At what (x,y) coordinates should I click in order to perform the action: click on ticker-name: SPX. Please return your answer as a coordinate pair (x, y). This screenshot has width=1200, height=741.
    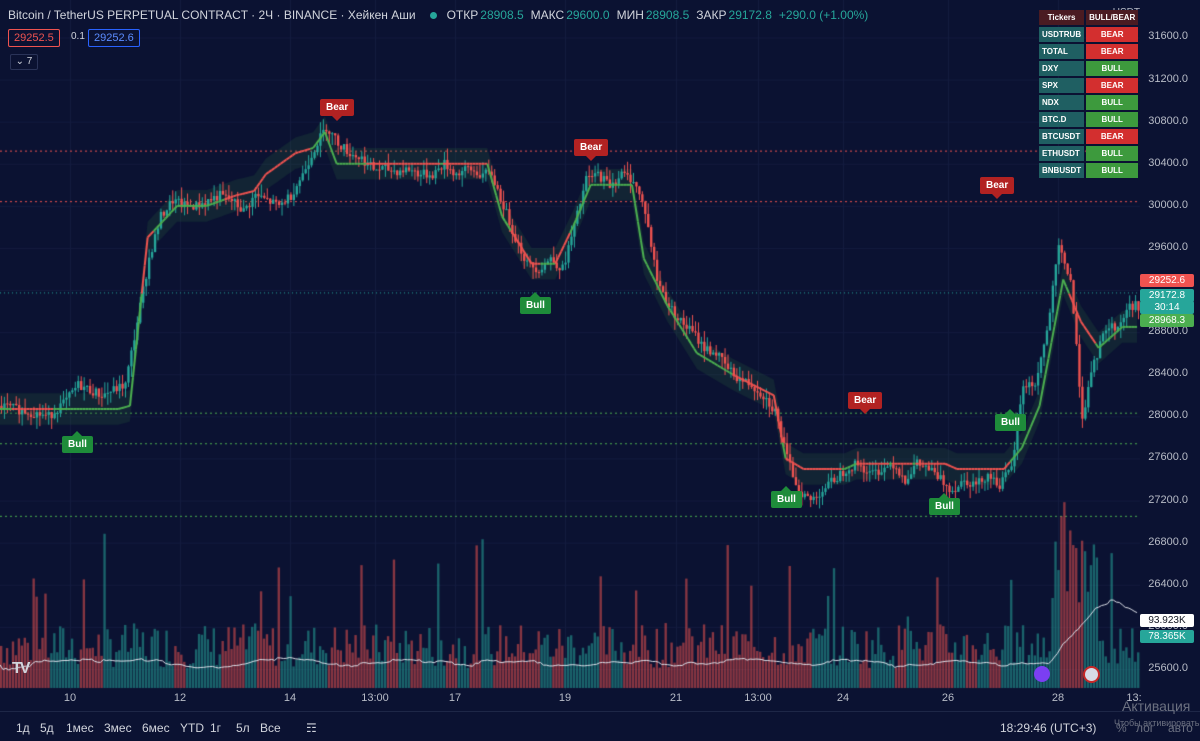
    Looking at the image, I should click on (1062, 85).